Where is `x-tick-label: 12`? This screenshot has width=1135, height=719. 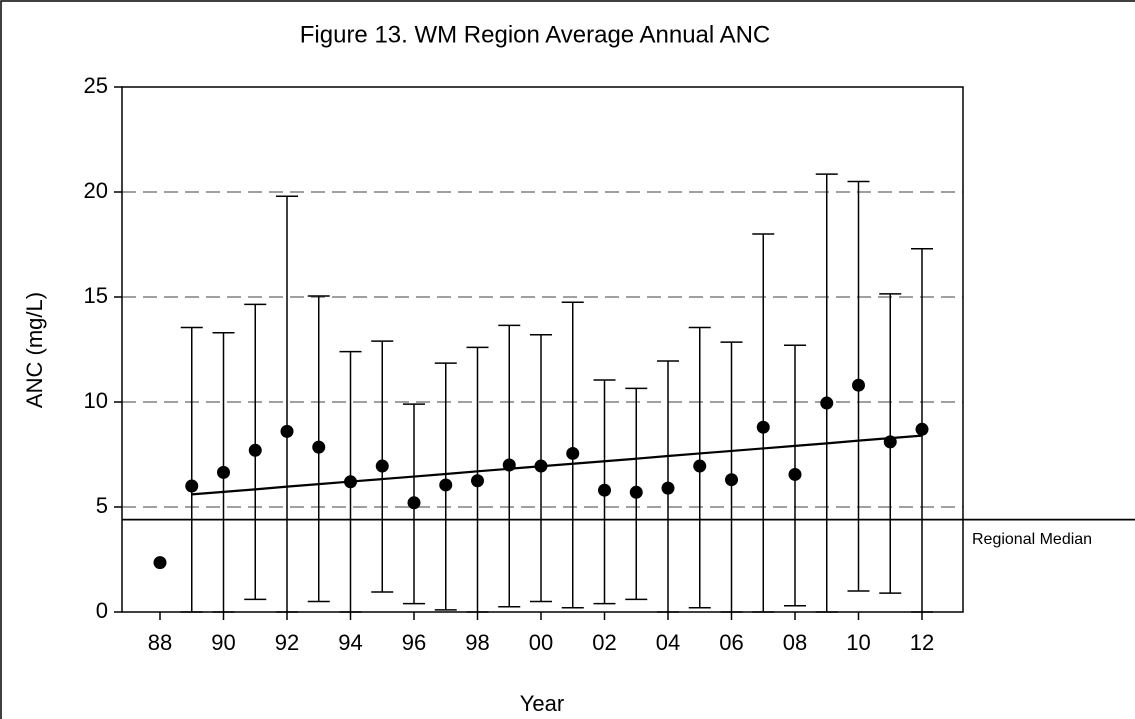
x-tick-label: 12 is located at coordinates (922, 642).